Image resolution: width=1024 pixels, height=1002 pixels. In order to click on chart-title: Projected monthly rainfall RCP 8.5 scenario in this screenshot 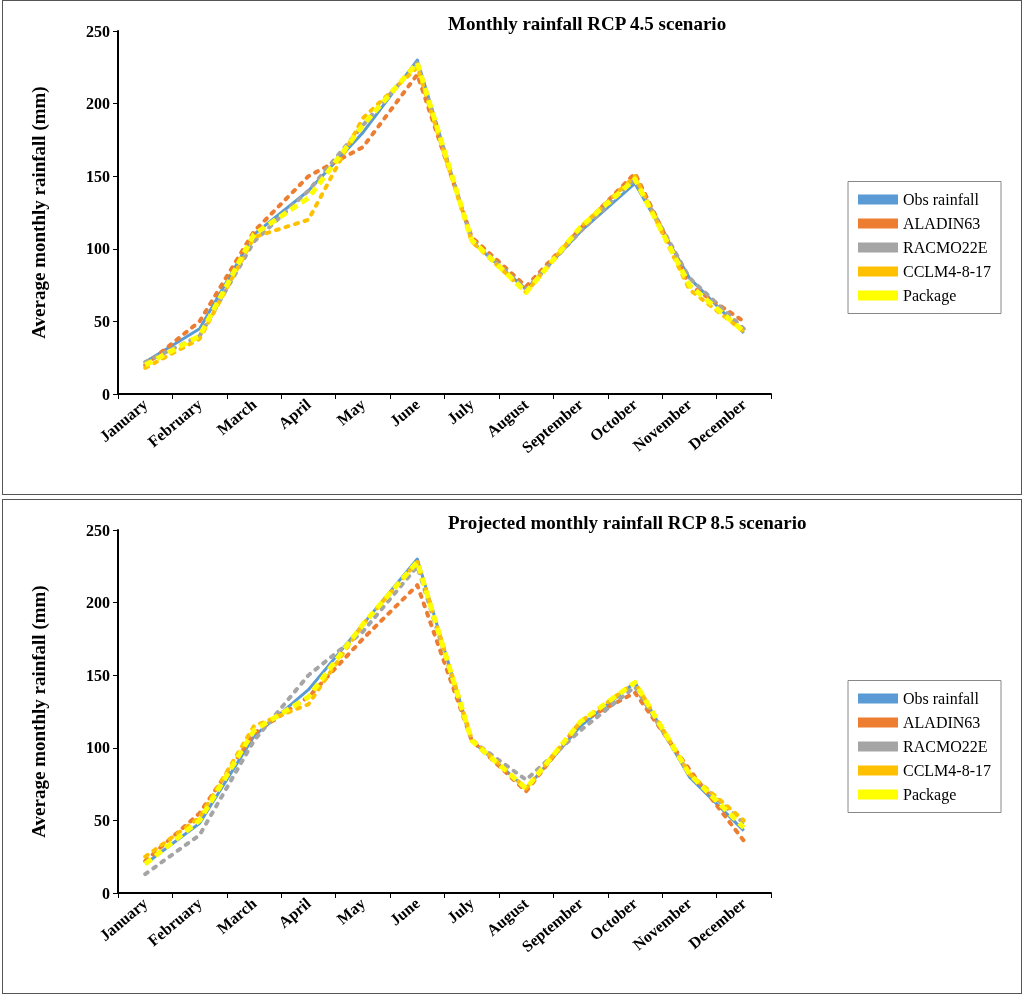, I will do `click(627, 522)`.